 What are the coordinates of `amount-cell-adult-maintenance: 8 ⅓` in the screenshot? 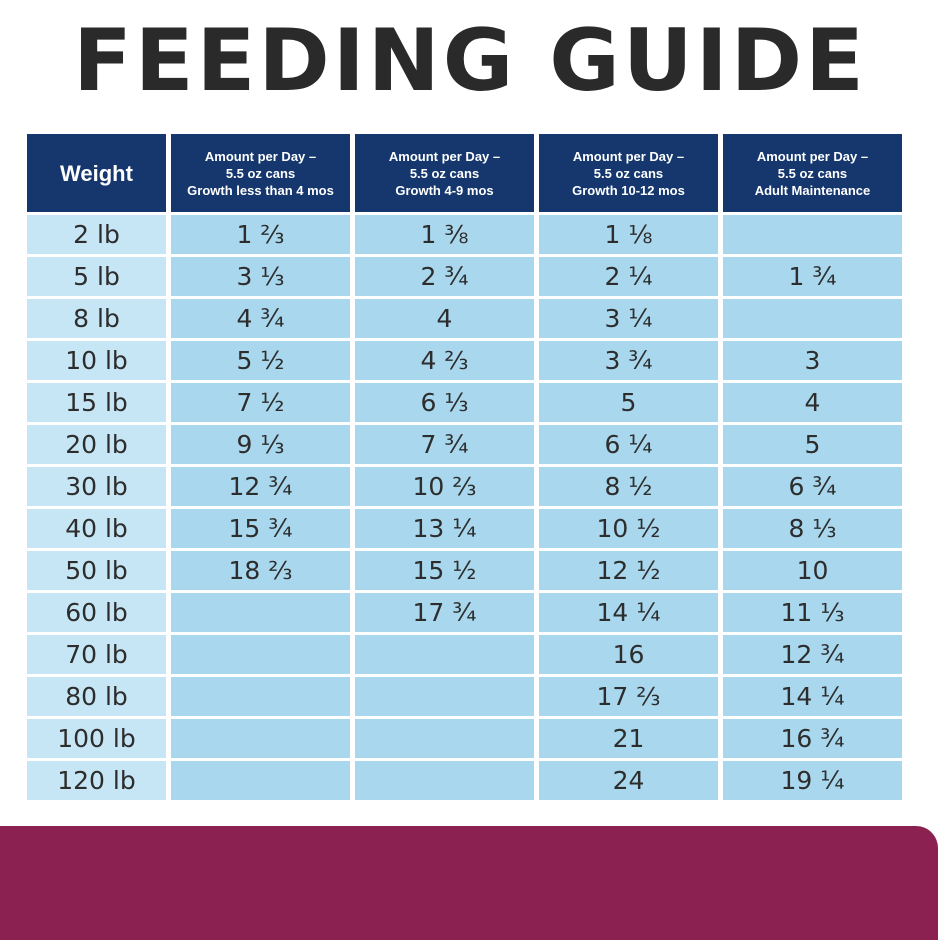 It's located at (812, 528).